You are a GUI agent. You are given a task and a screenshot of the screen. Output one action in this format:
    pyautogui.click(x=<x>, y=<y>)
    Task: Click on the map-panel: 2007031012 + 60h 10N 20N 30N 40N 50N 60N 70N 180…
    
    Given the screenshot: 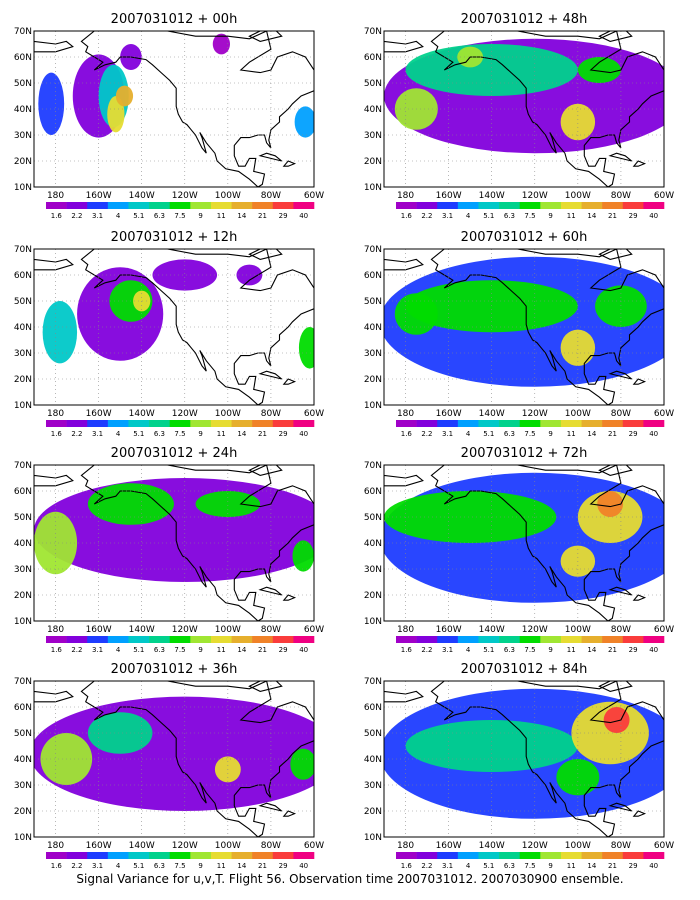 What is the action you would take?
    pyautogui.click(x=519, y=334)
    